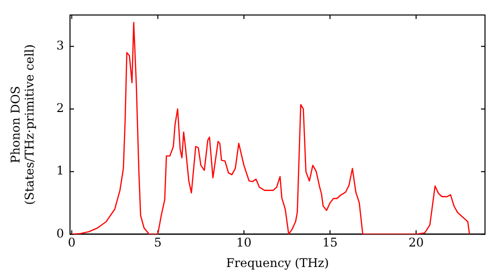 Image resolution: width=500 pixels, height=280 pixels. Describe the element at coordinates (22, 124) in the screenshot. I see `y-axis-title: Phonon DOS (States/THz·primitive cell)` at that location.